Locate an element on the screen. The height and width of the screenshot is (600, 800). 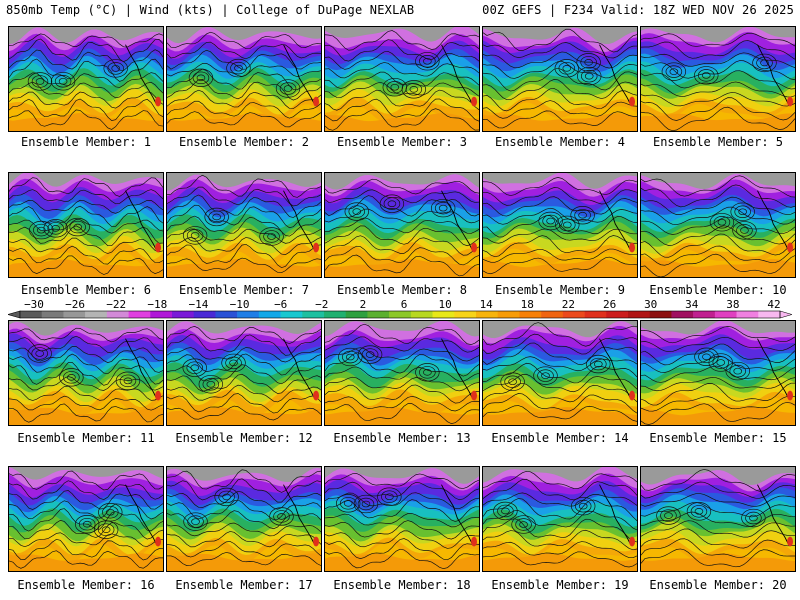
colorbar-tick-label: 26 is located at coordinates (609, 304).